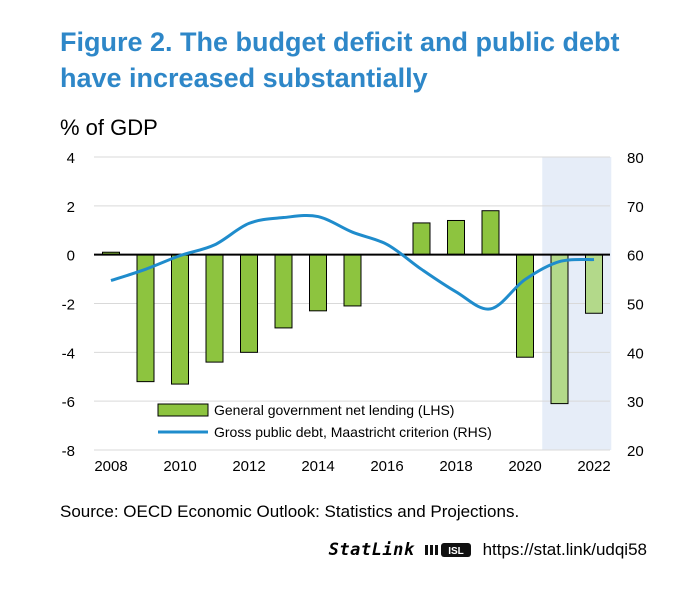 The height and width of the screenshot is (592, 679). I want to click on x-tick-label: 2014, so click(317, 466).